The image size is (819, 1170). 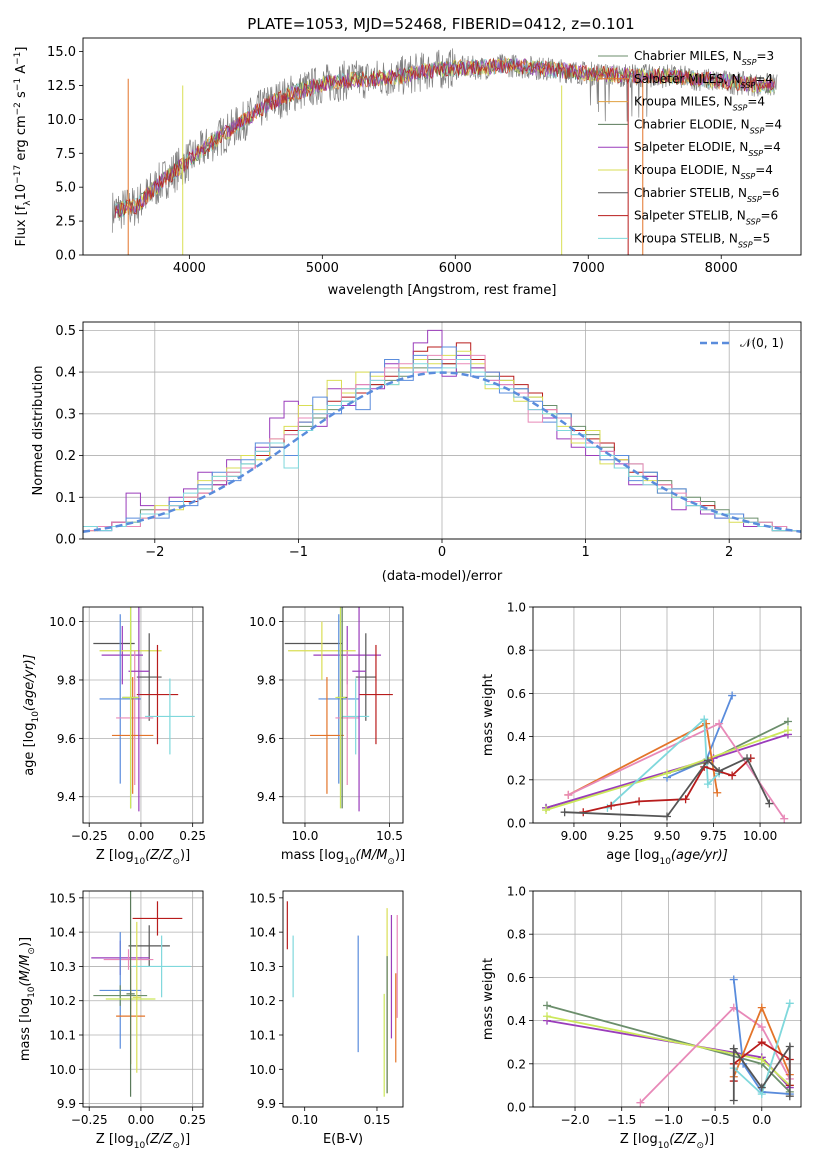 I want to click on x-tick-label: 6000, so click(x=455, y=268).